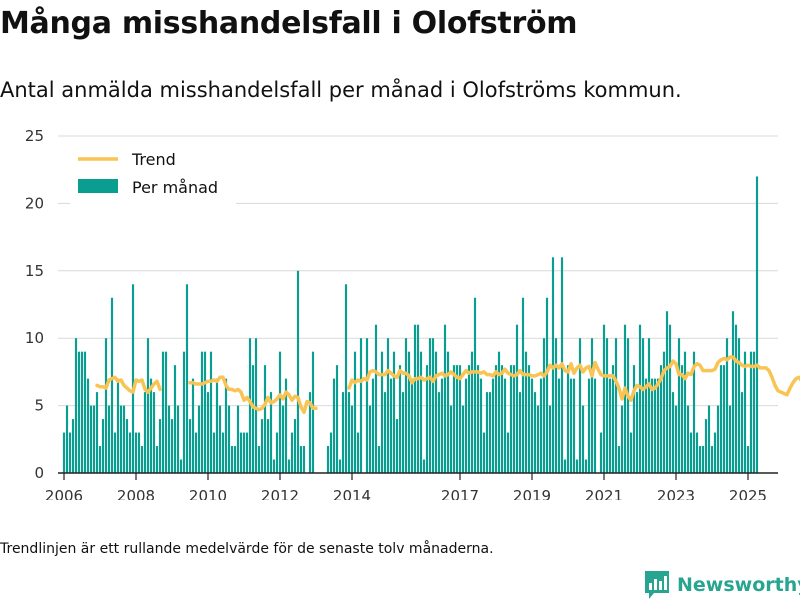 Image resolution: width=800 pixels, height=600 pixels. What do you see at coordinates (34, 271) in the screenshot?
I see `y-tick-label: 15` at bounding box center [34, 271].